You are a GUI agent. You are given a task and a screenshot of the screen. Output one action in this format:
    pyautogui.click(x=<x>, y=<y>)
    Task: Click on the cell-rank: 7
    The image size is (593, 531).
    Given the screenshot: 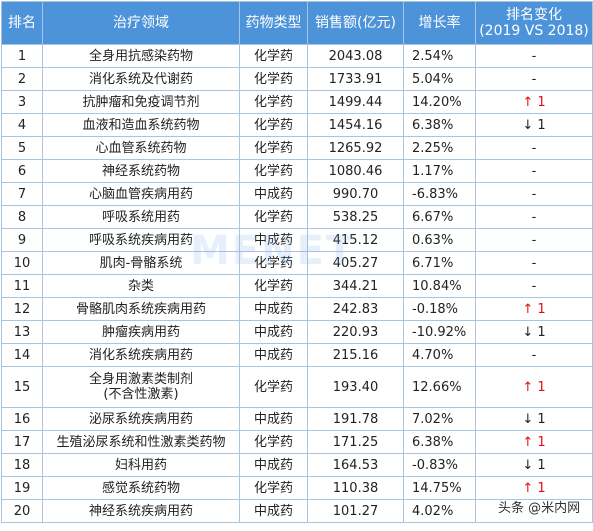 What is the action you would take?
    pyautogui.click(x=22, y=194)
    